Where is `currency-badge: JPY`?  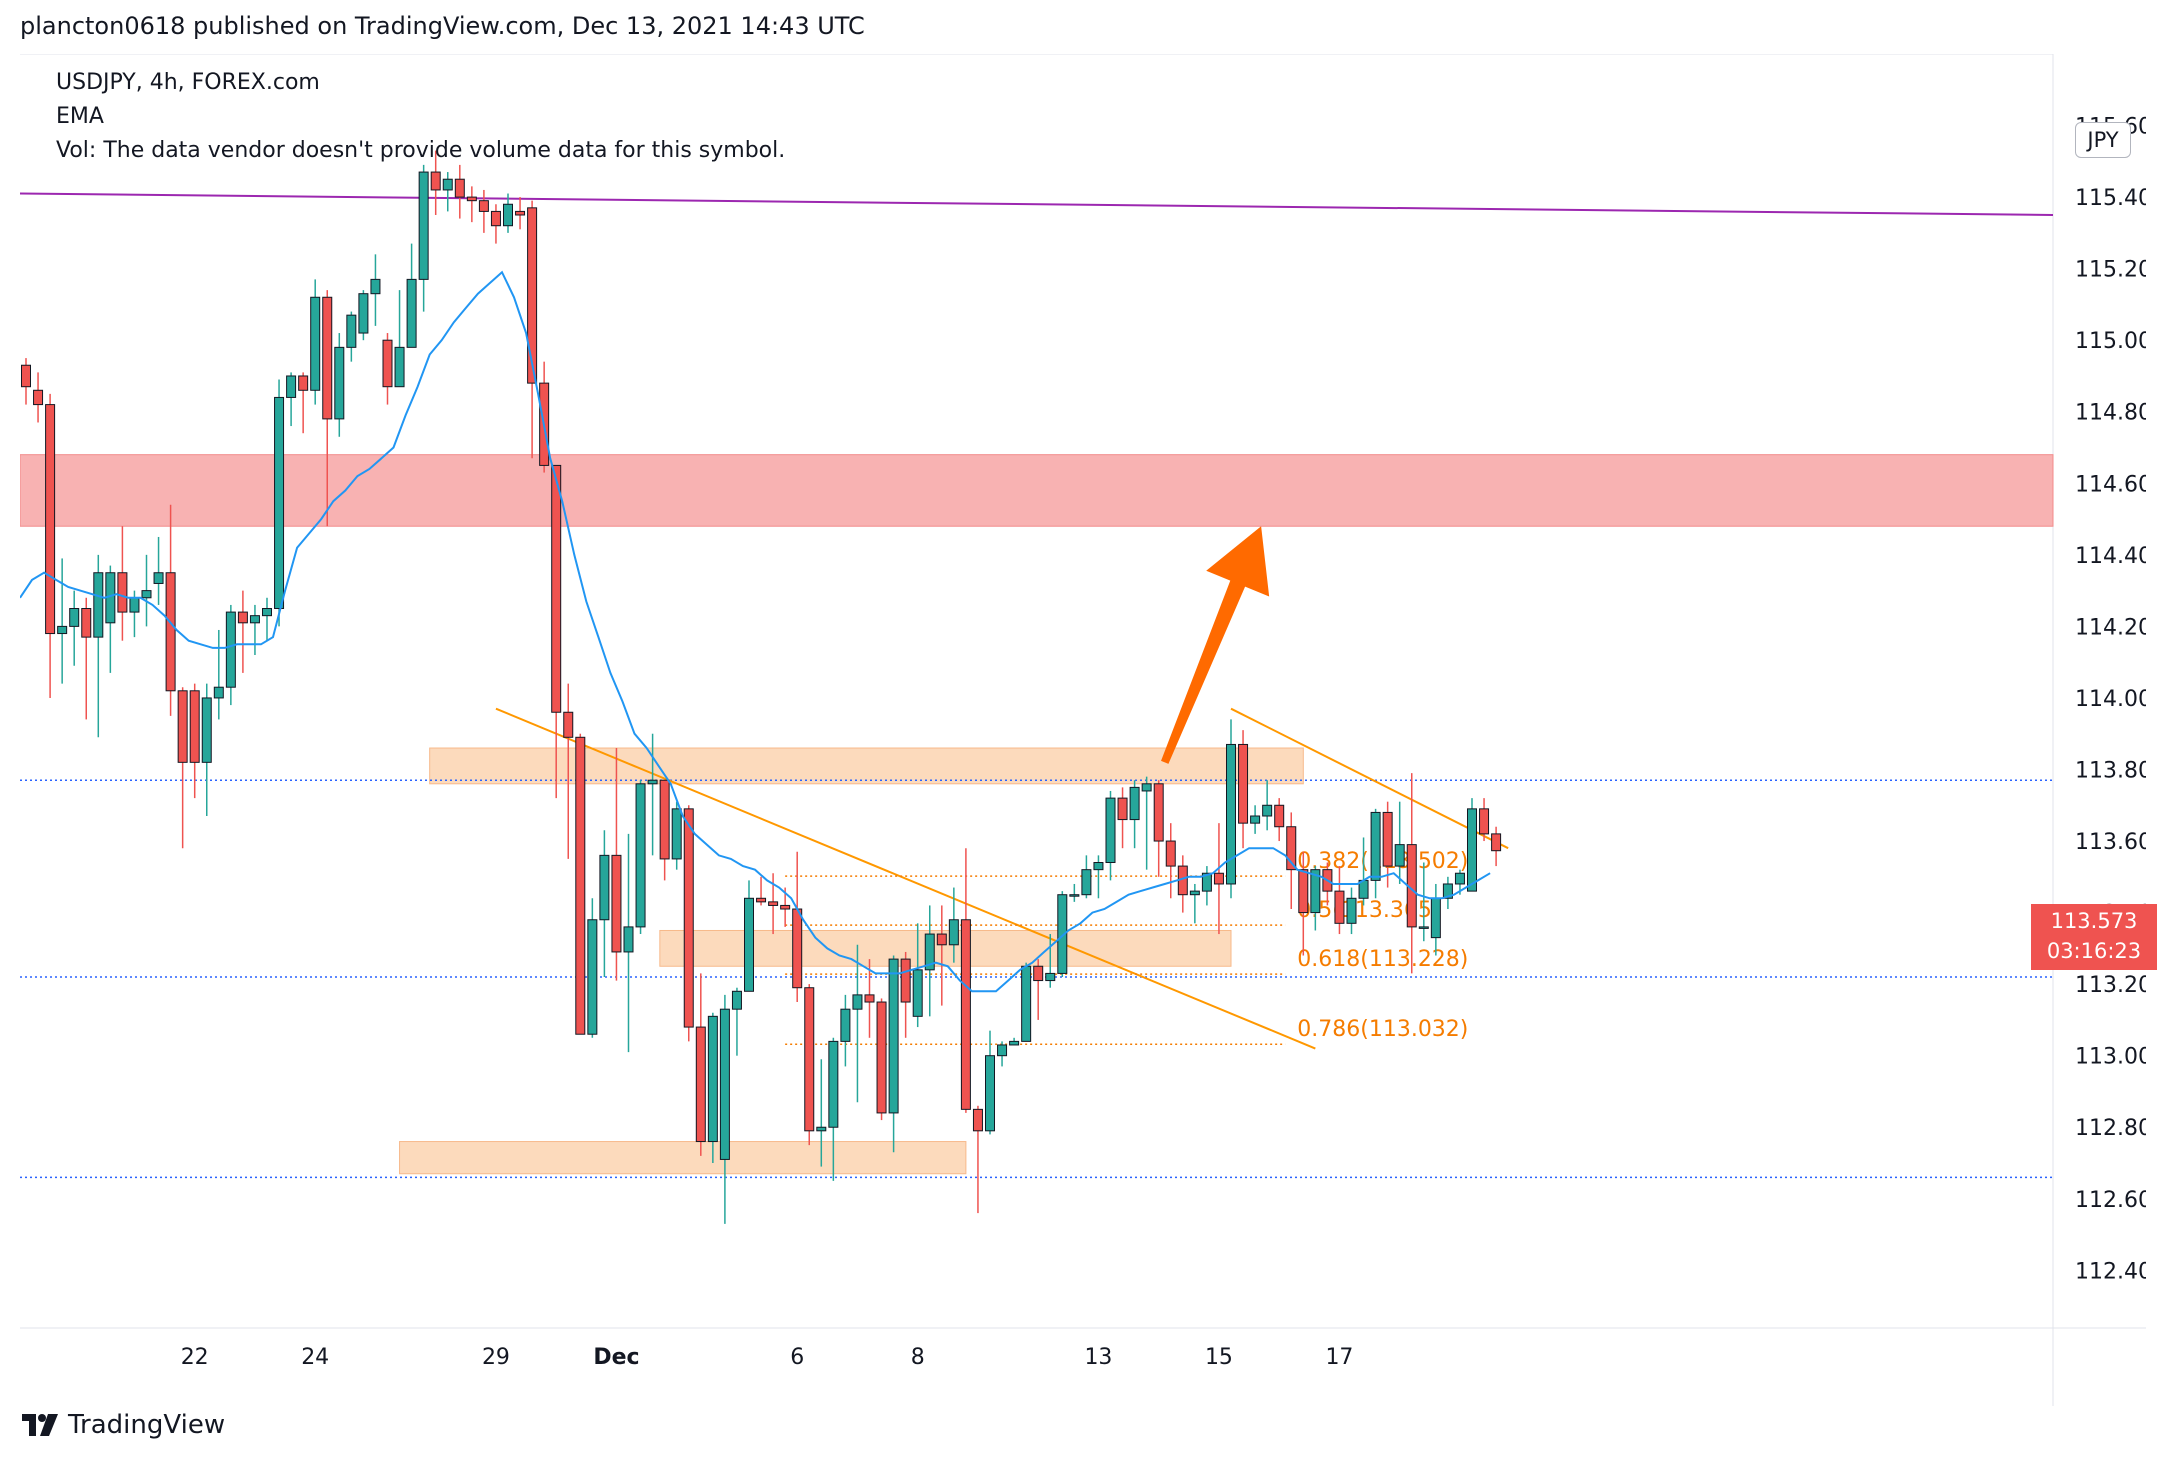
currency-badge: JPY is located at coordinates (2103, 140).